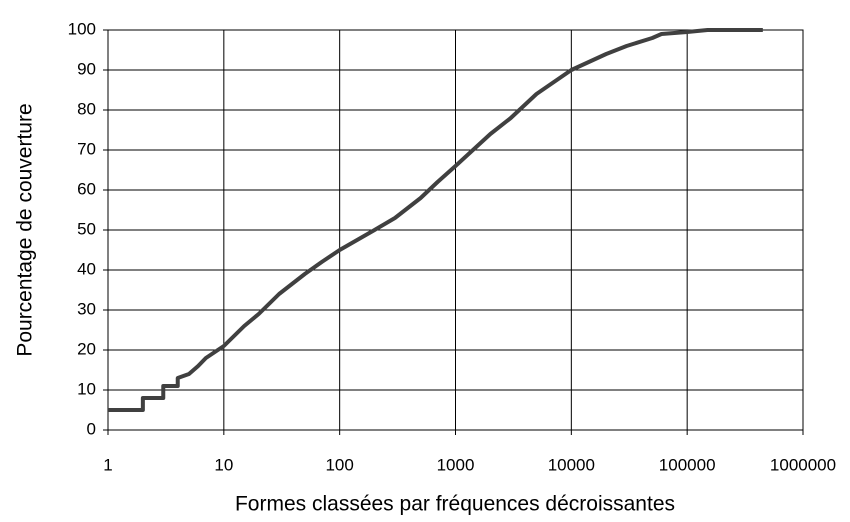  What do you see at coordinates (571, 464) in the screenshot?
I see `x-tick-label: 10000` at bounding box center [571, 464].